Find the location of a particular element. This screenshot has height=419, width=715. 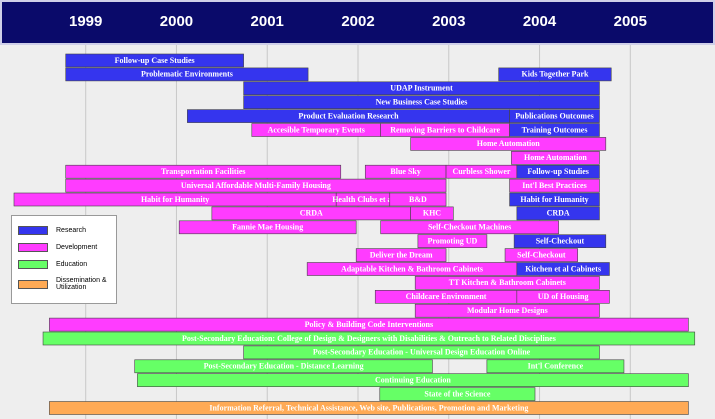

legend-label: Development is located at coordinates (77, 247).